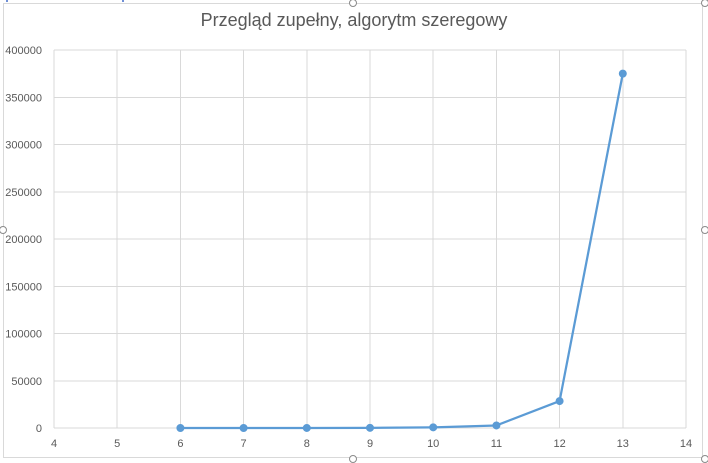 This screenshot has width=708, height=463. What do you see at coordinates (354, 20) in the screenshot?
I see `chart-title: Przegląd zupełny, algorytm szeregowy` at bounding box center [354, 20].